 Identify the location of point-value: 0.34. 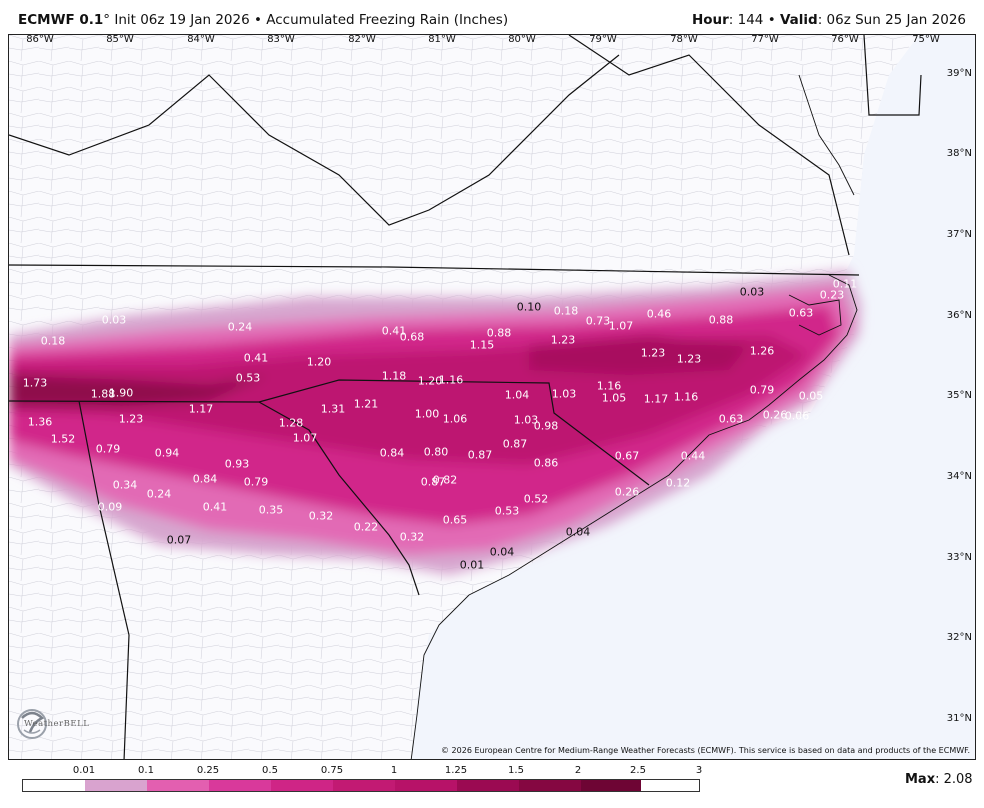
(125, 485).